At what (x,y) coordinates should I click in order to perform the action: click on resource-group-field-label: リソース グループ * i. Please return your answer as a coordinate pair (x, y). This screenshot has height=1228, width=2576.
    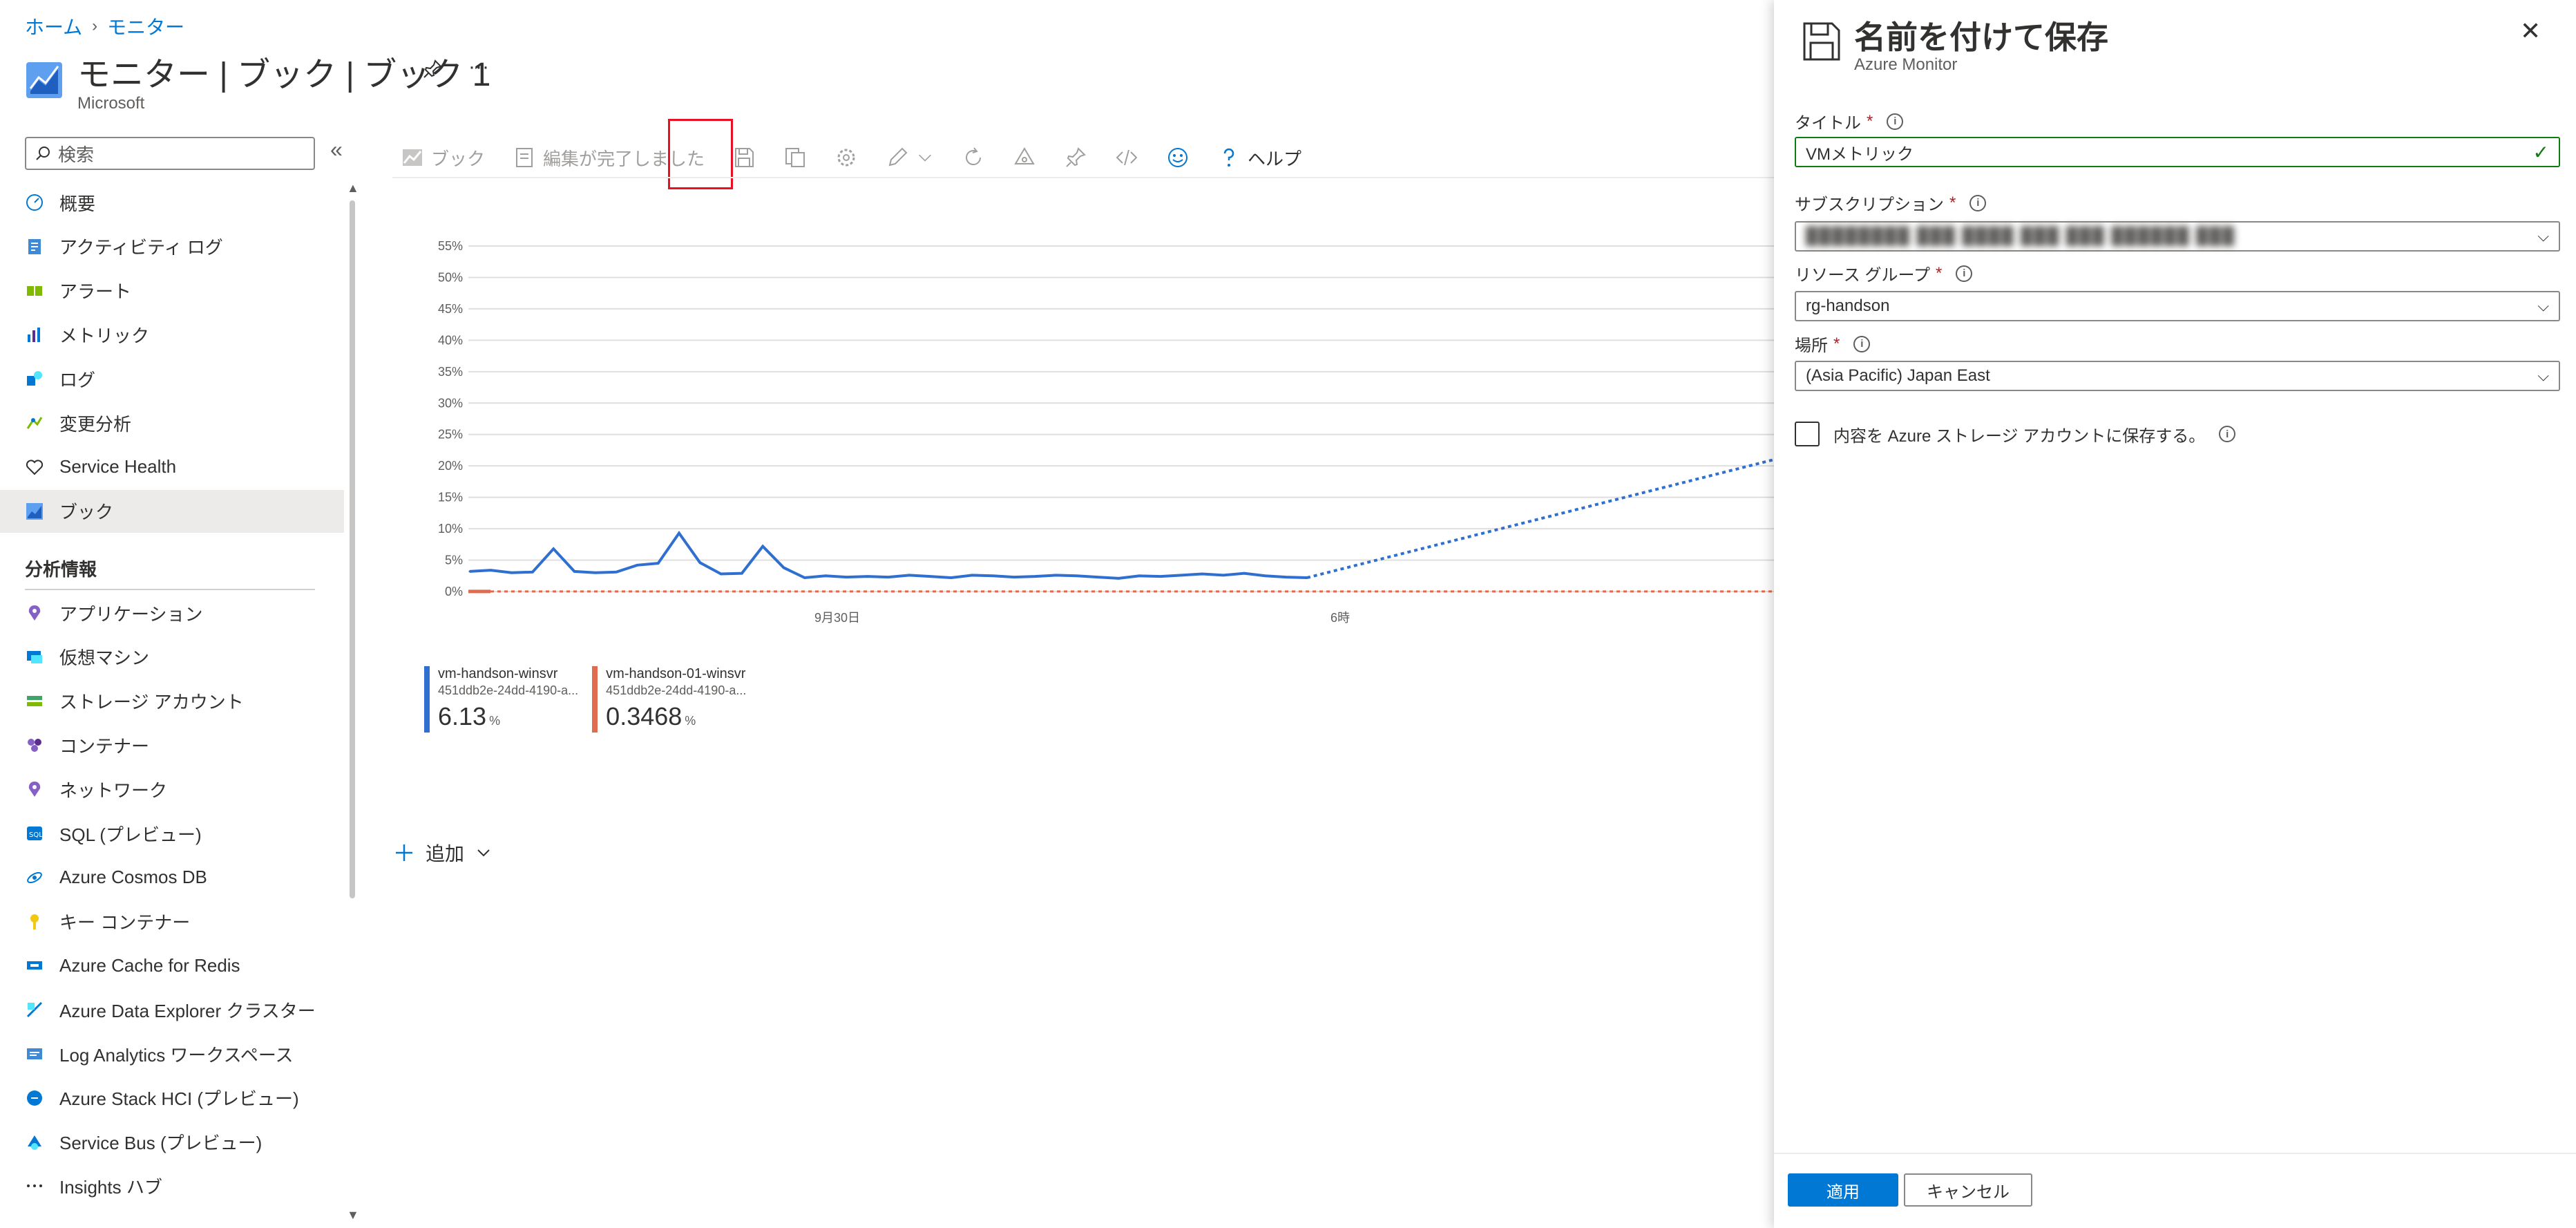
    Looking at the image, I should click on (1884, 273).